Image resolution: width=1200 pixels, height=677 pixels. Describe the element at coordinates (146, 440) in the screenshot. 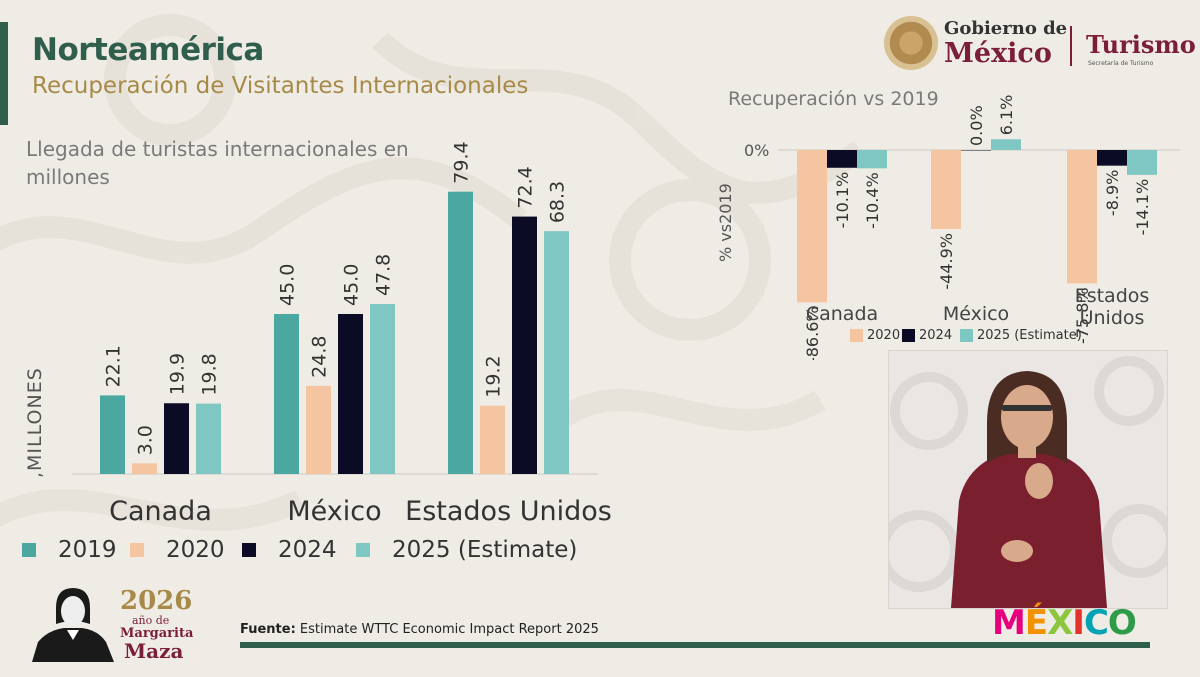

I see `data-label-2020-0: 3.0` at that location.